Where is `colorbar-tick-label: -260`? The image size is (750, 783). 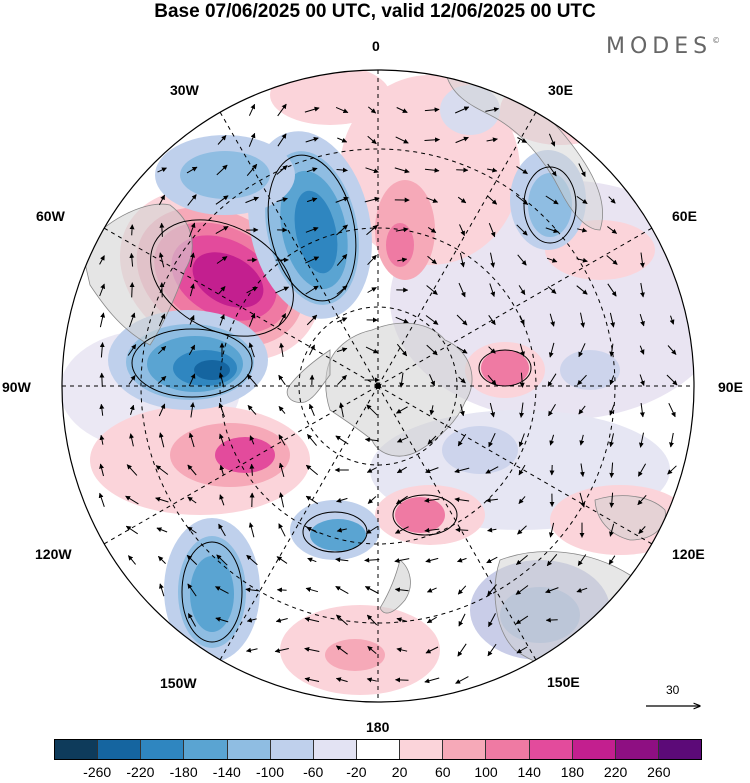 colorbar-tick-label: -260 is located at coordinates (97, 772).